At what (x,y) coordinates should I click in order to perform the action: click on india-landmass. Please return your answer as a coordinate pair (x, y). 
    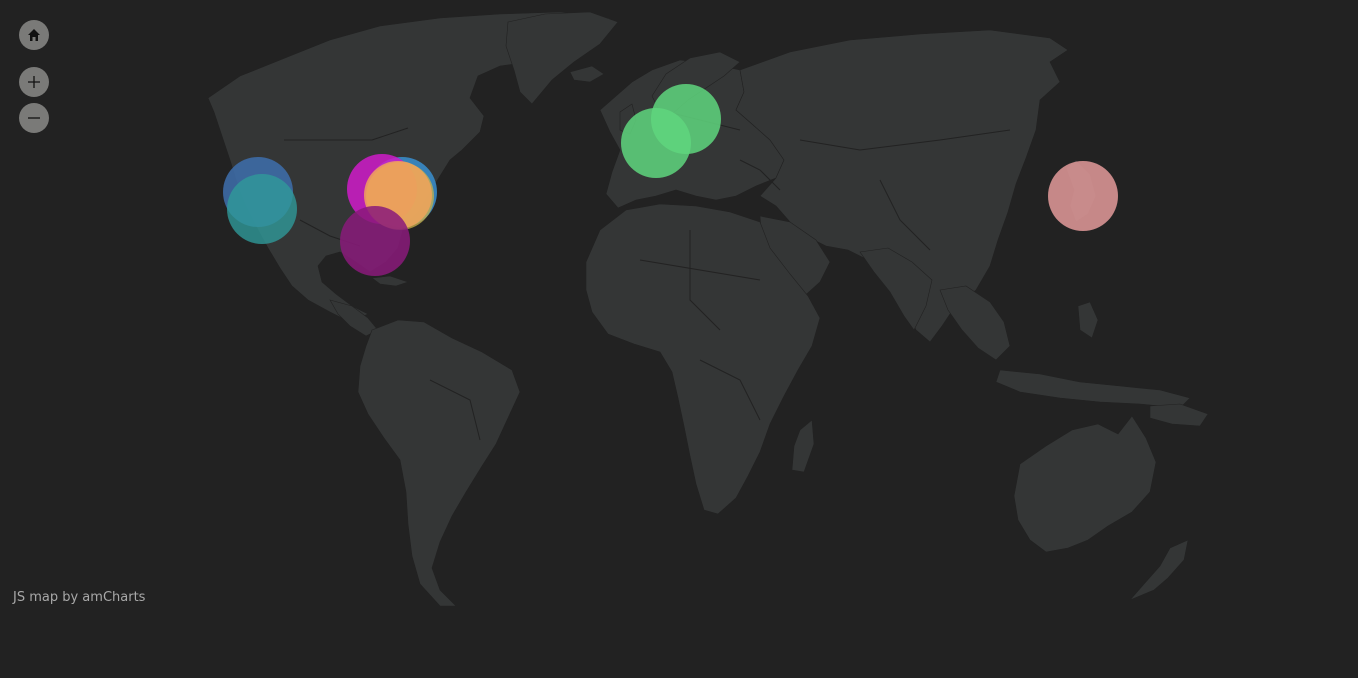
    Looking at the image, I should click on (896, 289).